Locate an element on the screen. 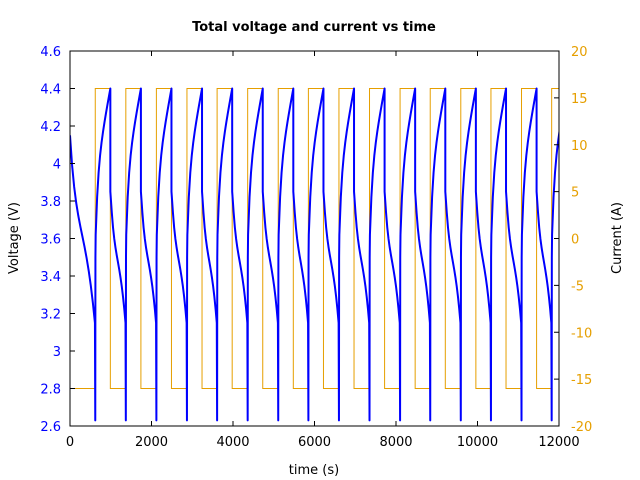 The image size is (640, 480). x-tick-label: 0 is located at coordinates (70, 442).